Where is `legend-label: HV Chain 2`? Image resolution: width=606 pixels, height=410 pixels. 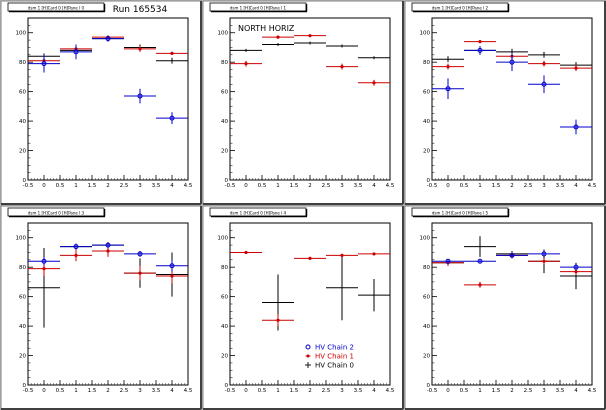 legend-label: HV Chain 2 is located at coordinates (334, 348).